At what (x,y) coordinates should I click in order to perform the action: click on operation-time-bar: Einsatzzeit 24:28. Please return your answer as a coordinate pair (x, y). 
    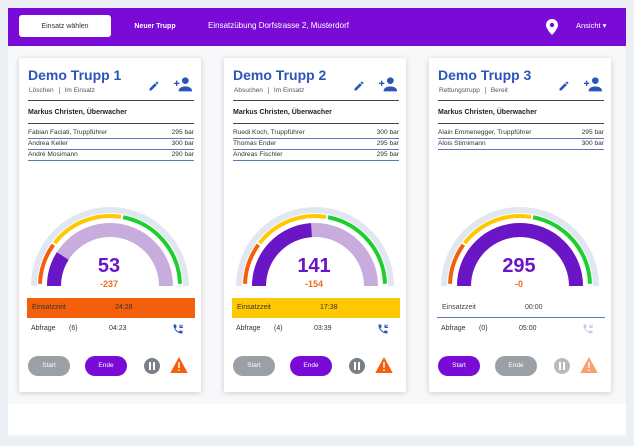
    Looking at the image, I should click on (111, 308).